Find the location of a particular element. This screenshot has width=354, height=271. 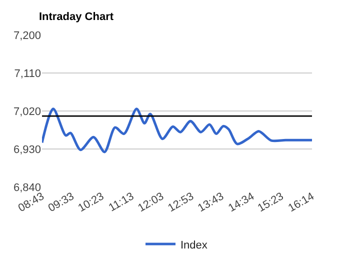

y-tick-label: 6,930 is located at coordinates (27, 150).